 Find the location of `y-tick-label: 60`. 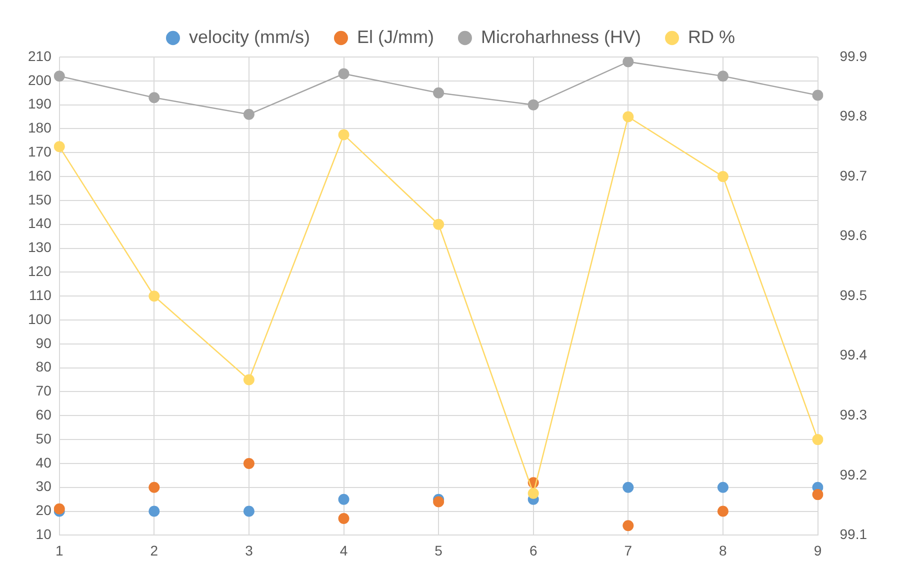

y-tick-label: 60 is located at coordinates (44, 414).